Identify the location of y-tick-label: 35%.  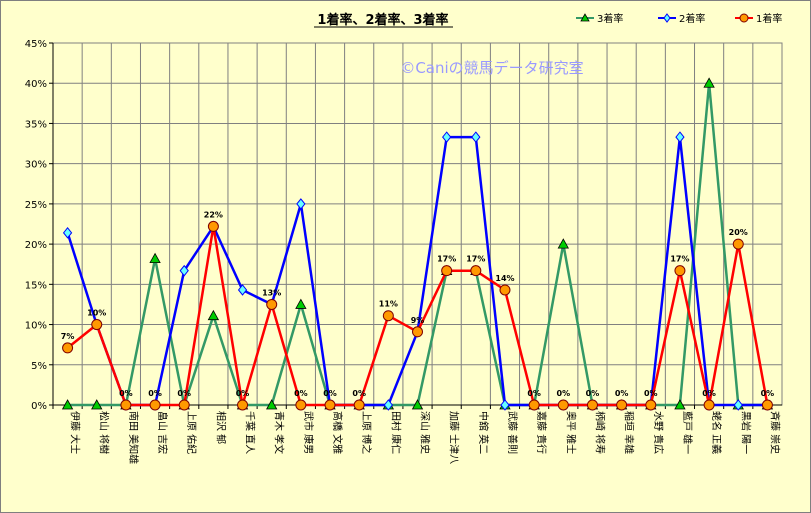
(36, 124).